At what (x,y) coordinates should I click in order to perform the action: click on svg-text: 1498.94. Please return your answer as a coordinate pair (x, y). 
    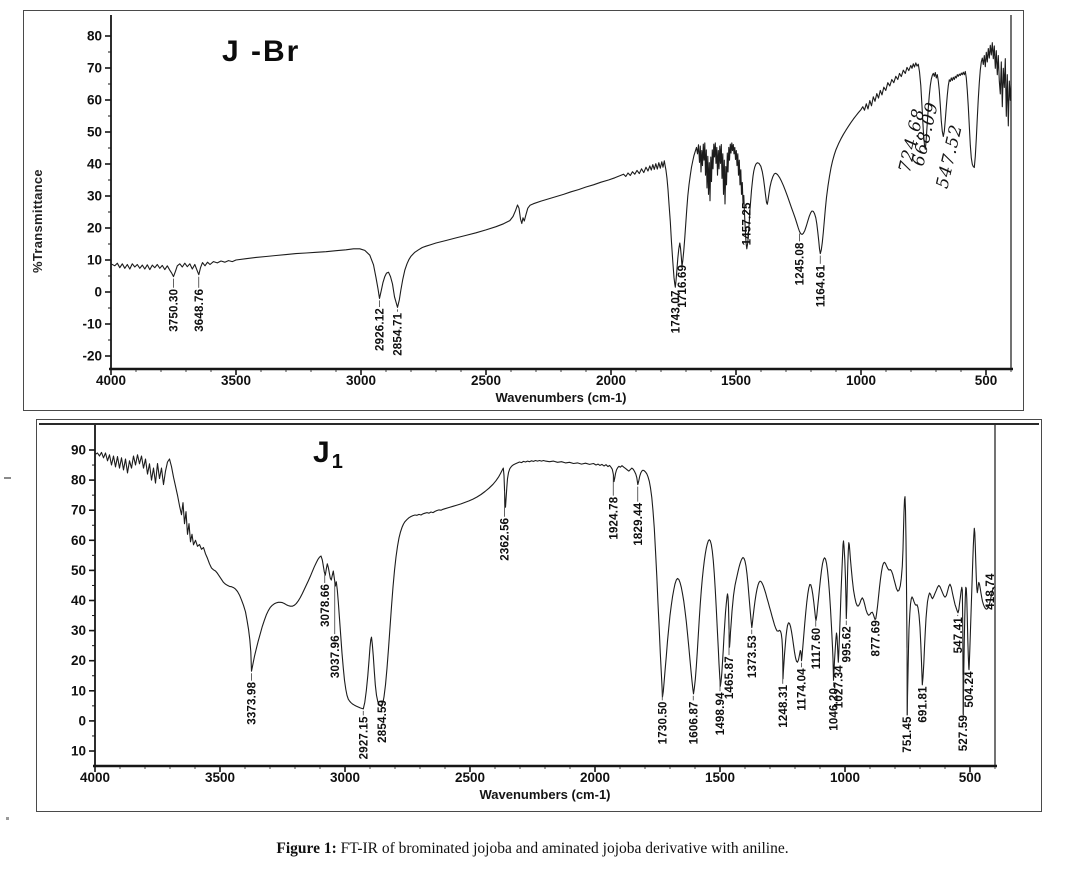
    Looking at the image, I should click on (721, 713).